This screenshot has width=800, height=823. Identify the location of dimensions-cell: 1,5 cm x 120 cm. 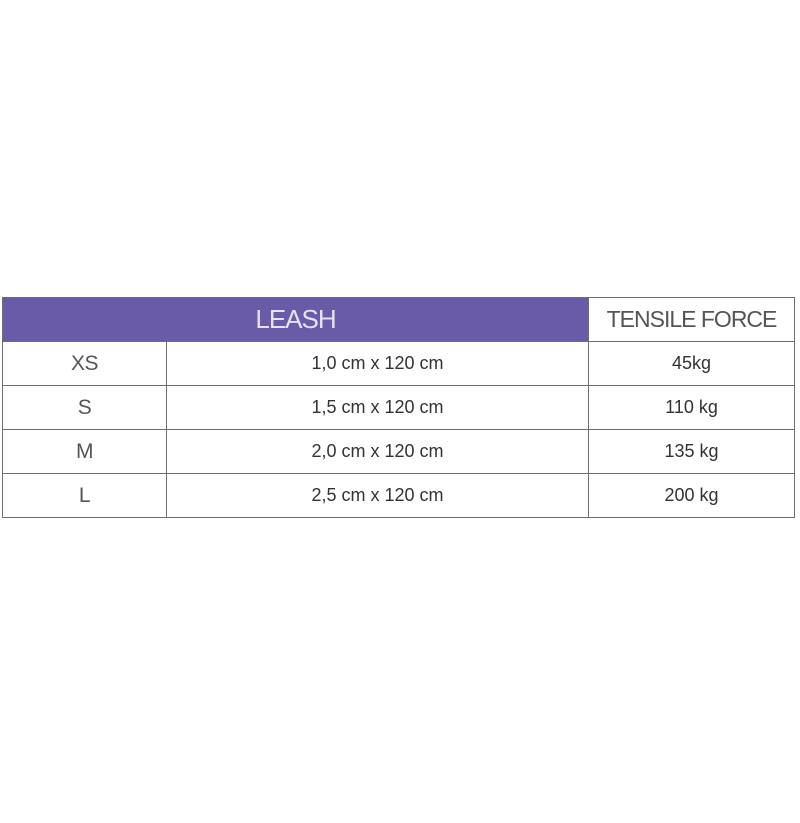
(377, 407).